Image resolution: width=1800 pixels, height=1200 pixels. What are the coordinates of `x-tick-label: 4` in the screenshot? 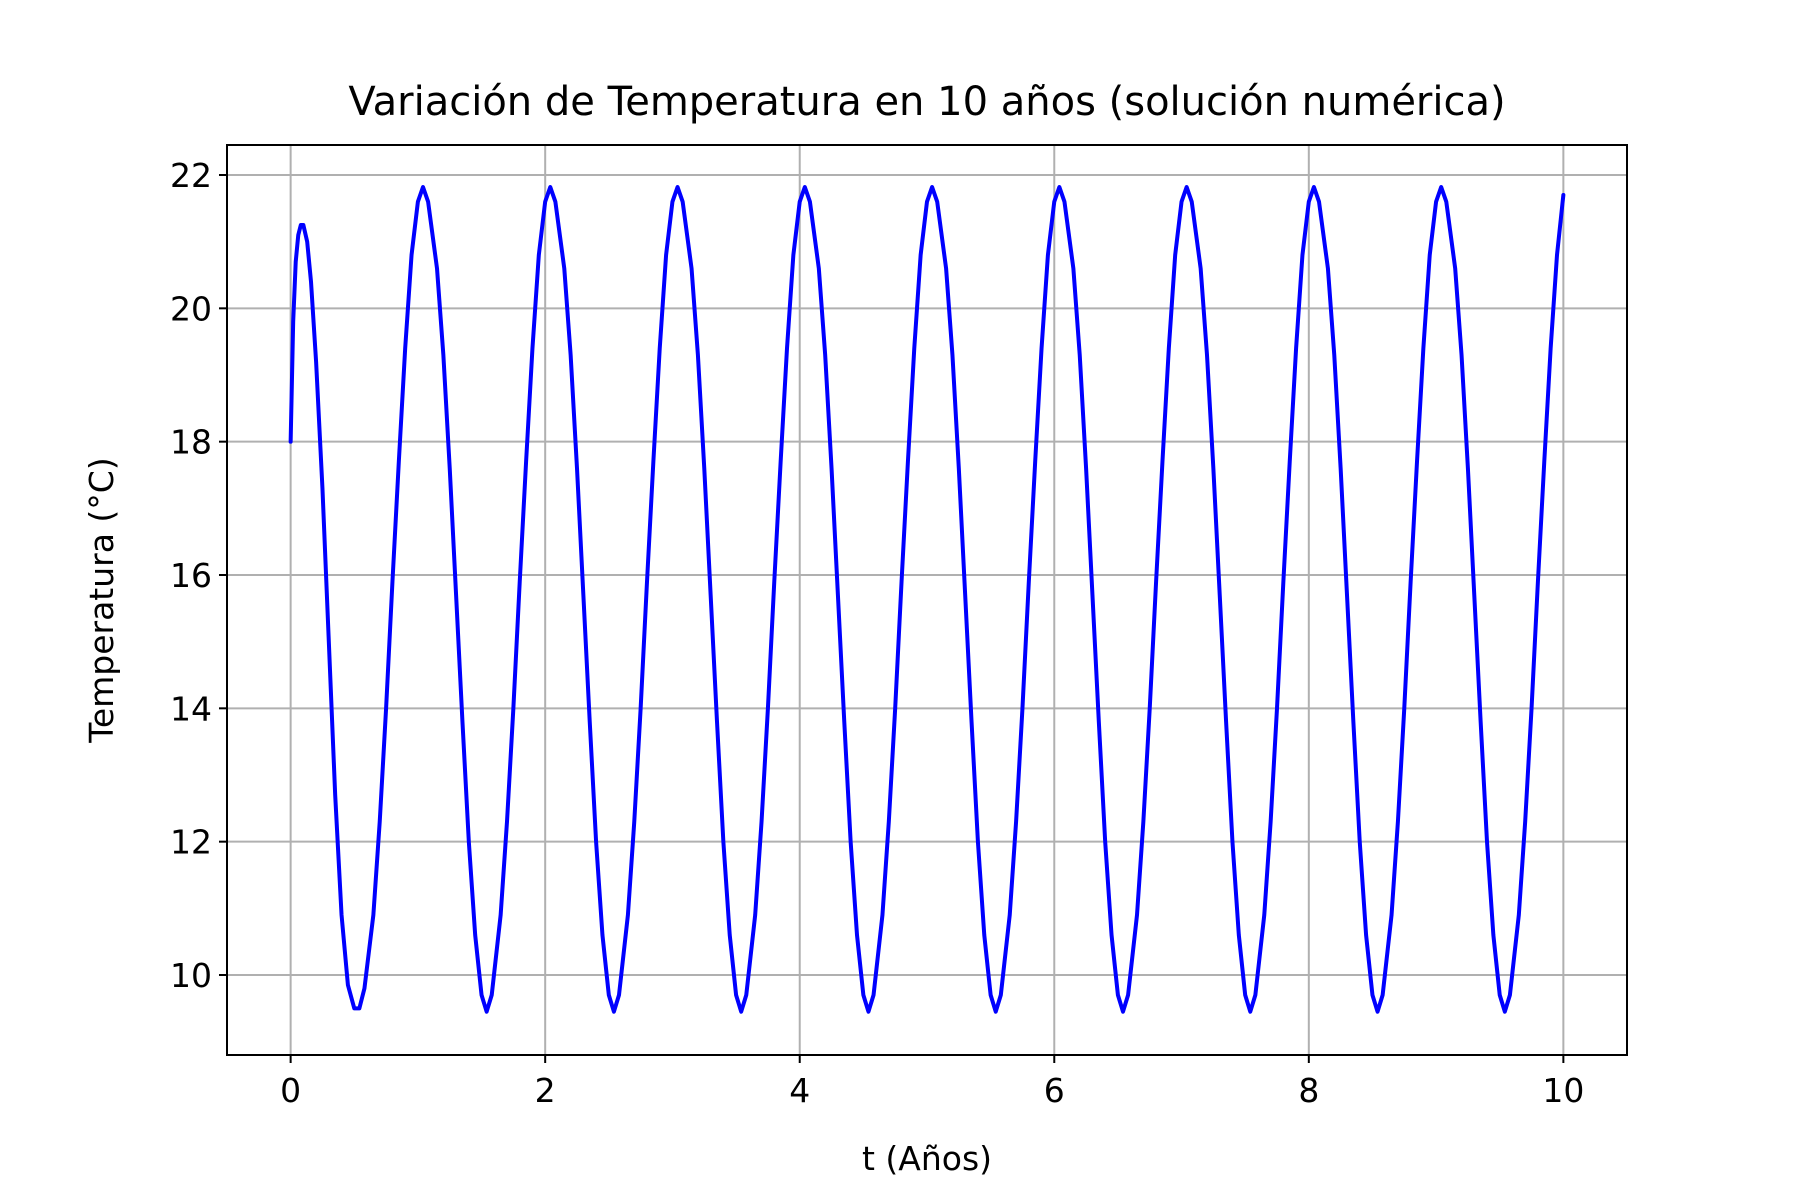 It's located at (799, 1090).